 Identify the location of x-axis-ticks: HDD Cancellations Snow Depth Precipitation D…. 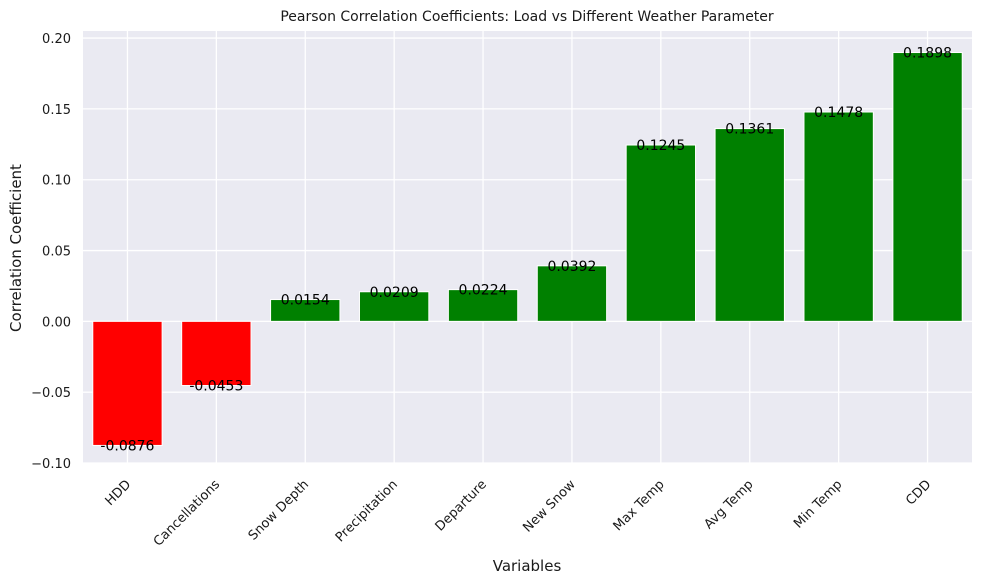
(519, 513).